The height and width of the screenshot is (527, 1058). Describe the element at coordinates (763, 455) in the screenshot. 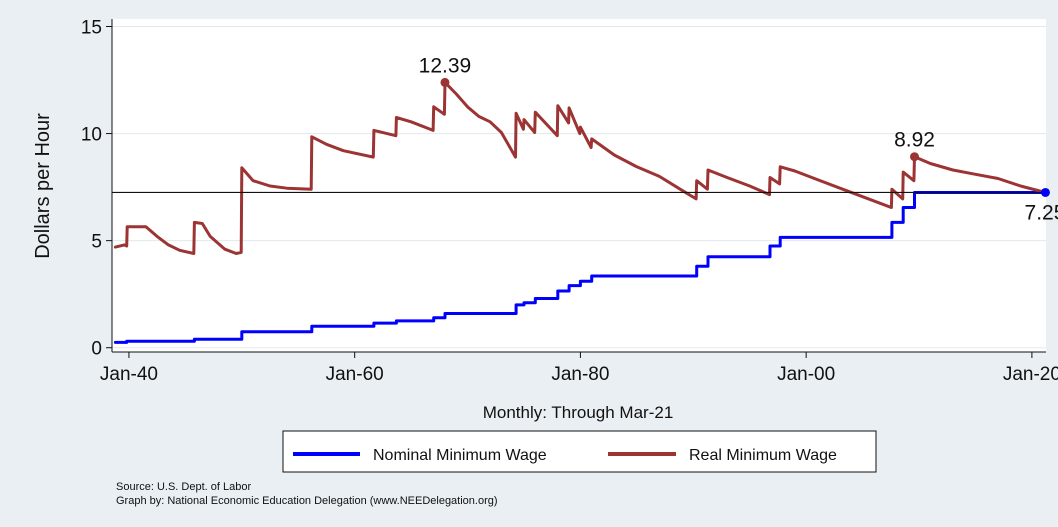

I see `legend-label-real: Real Minimum Wage` at that location.